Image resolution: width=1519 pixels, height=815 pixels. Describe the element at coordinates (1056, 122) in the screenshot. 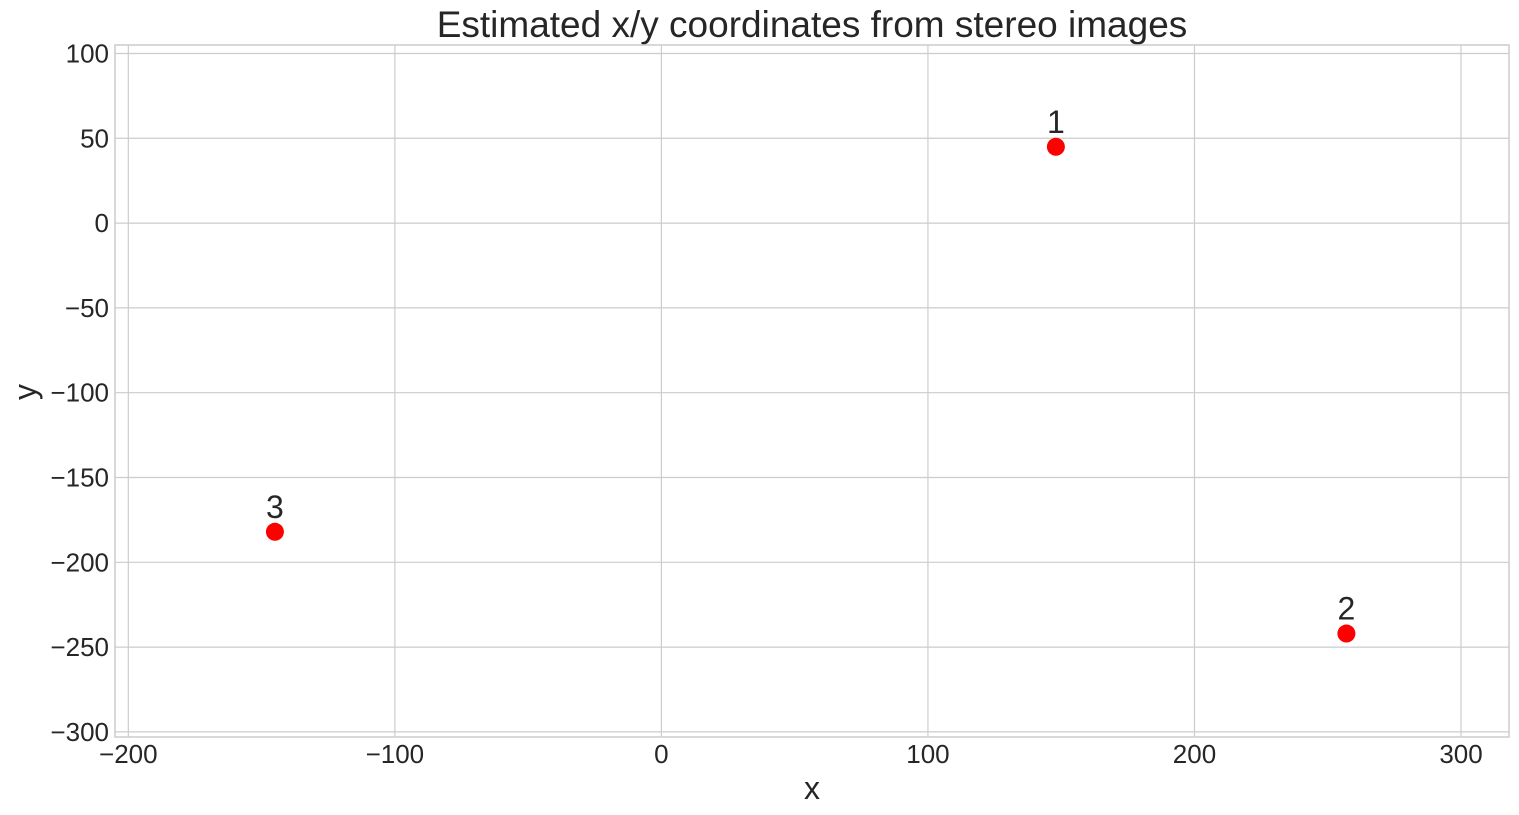

I see `data-point-label: 1` at that location.